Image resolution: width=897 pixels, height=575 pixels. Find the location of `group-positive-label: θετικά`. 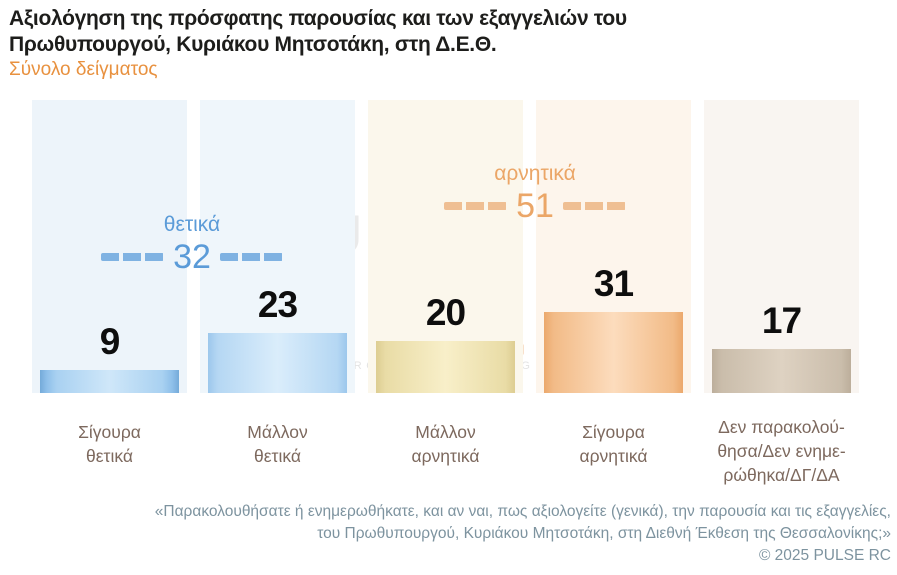

group-positive-label: θετικά is located at coordinates (192, 224).